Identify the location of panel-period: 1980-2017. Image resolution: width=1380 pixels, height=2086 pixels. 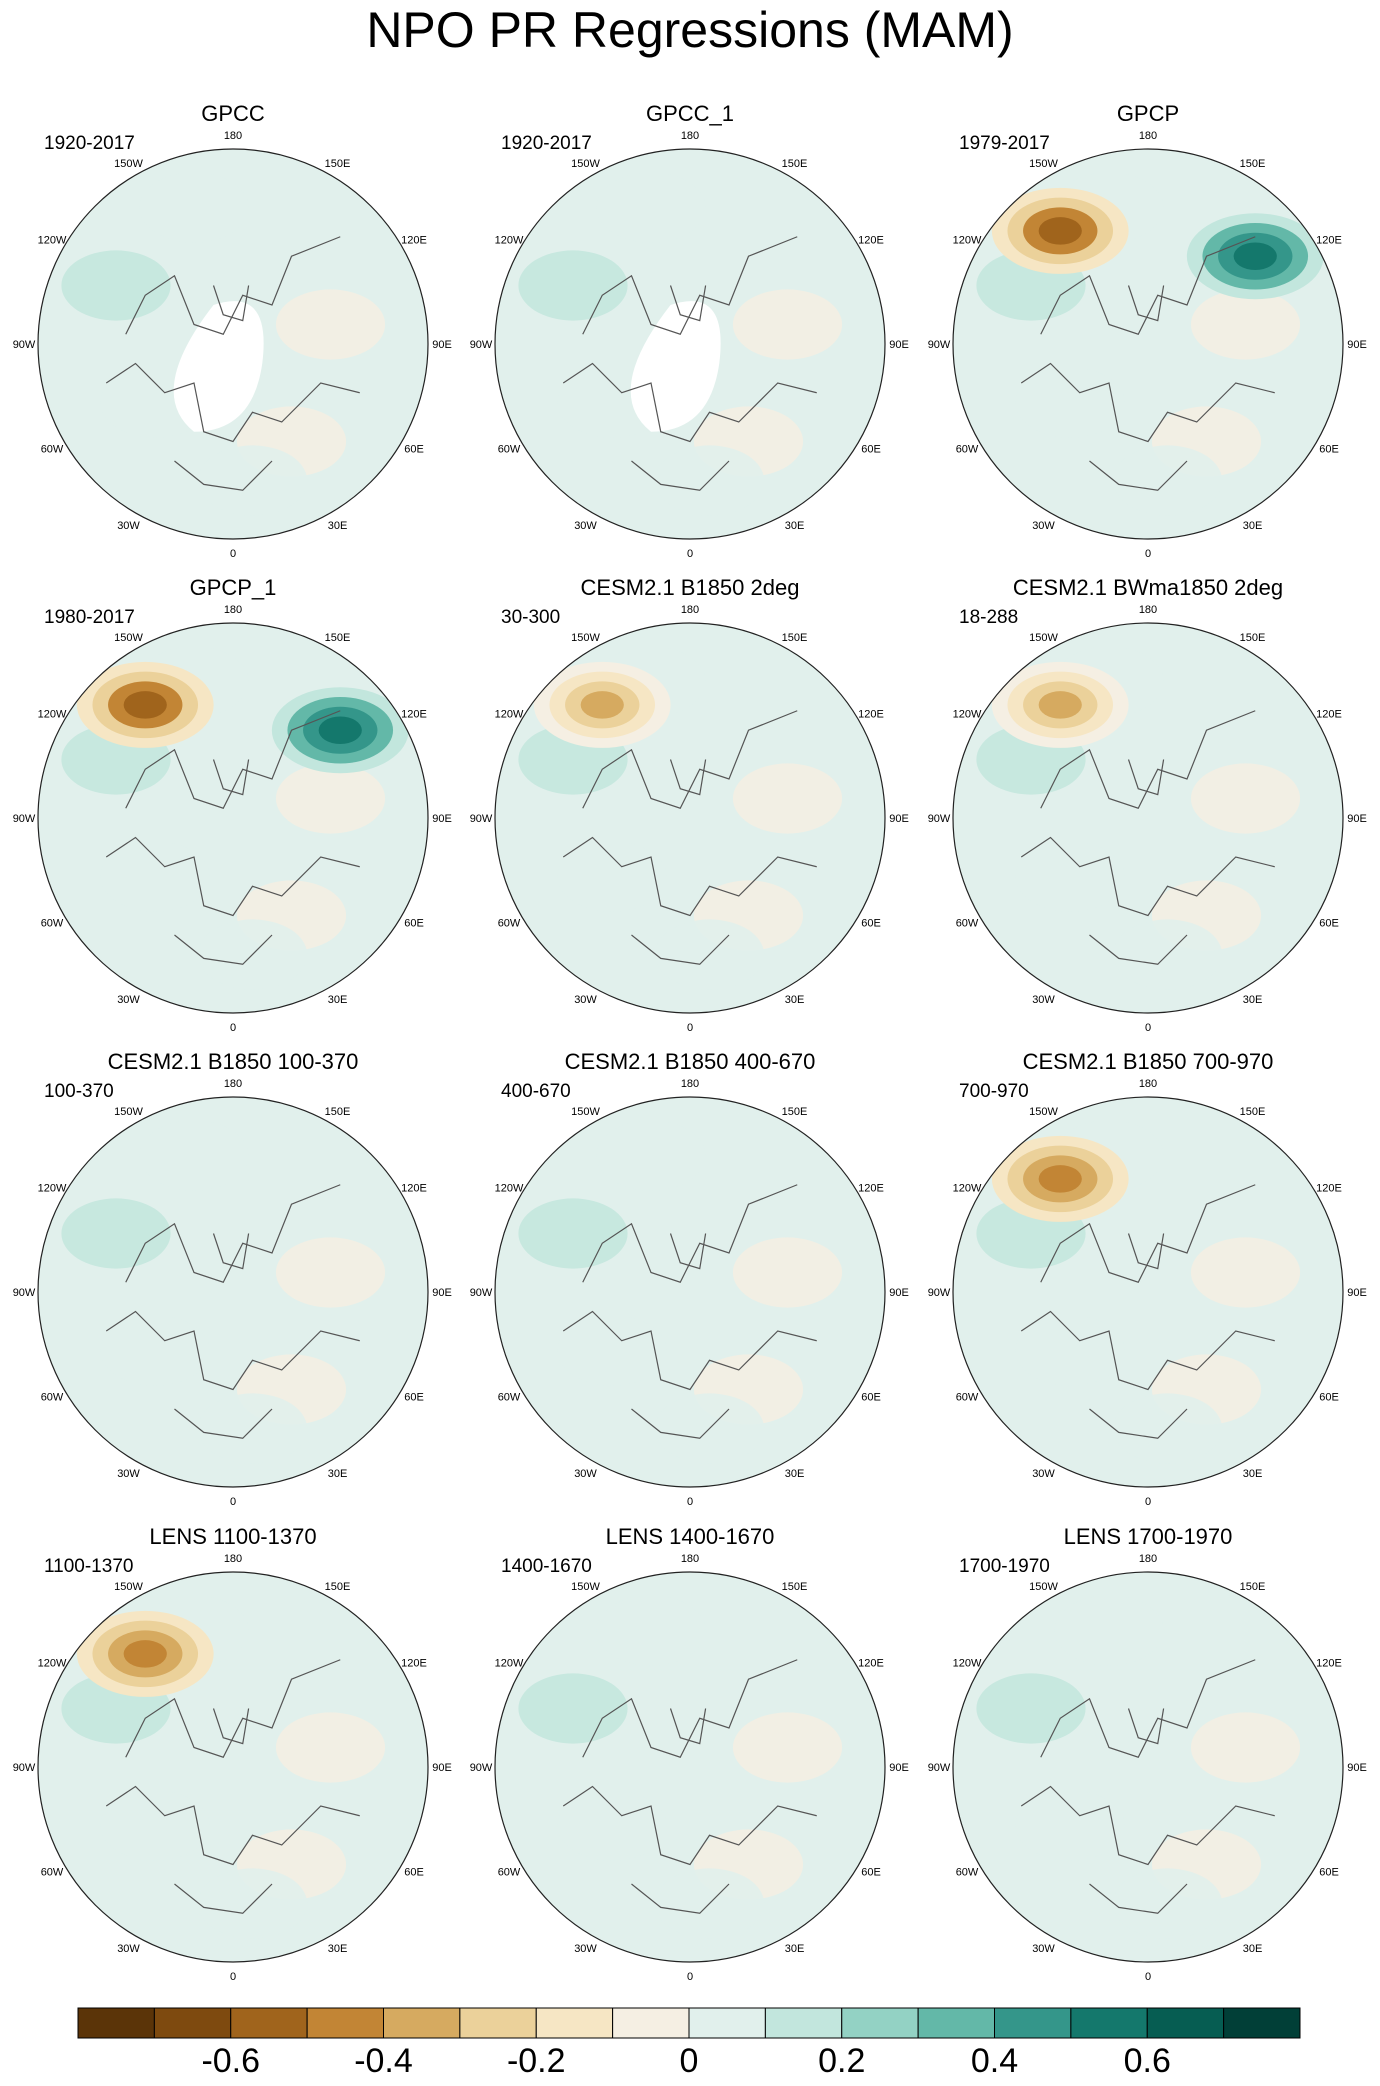
(89, 617).